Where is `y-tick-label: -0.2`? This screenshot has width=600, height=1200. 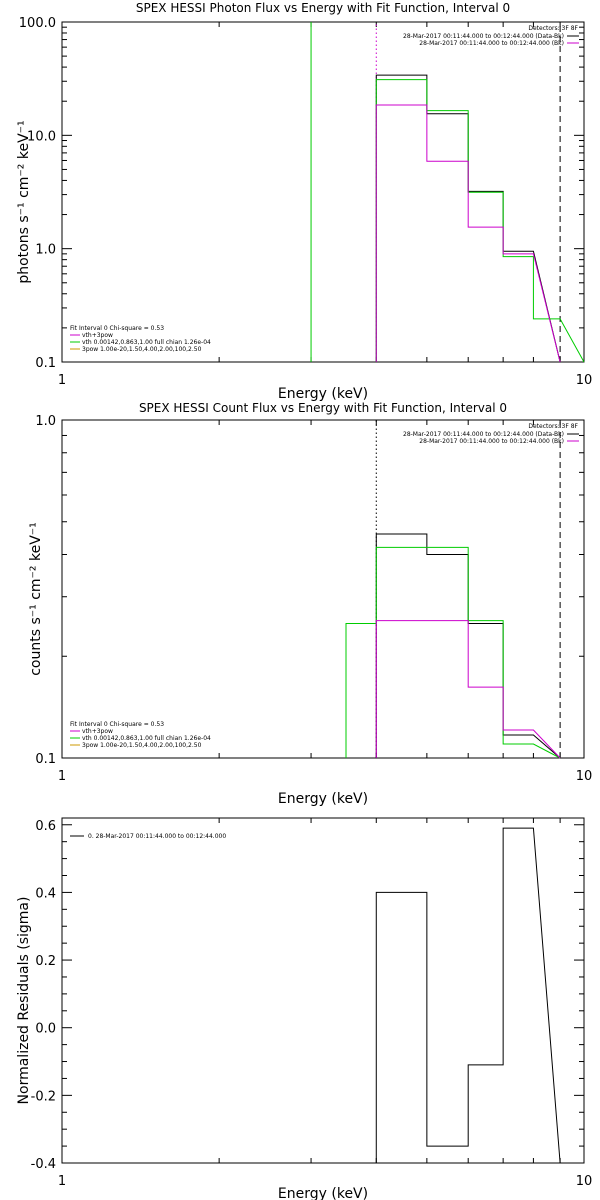 y-tick-label: -0.2 is located at coordinates (43, 1096).